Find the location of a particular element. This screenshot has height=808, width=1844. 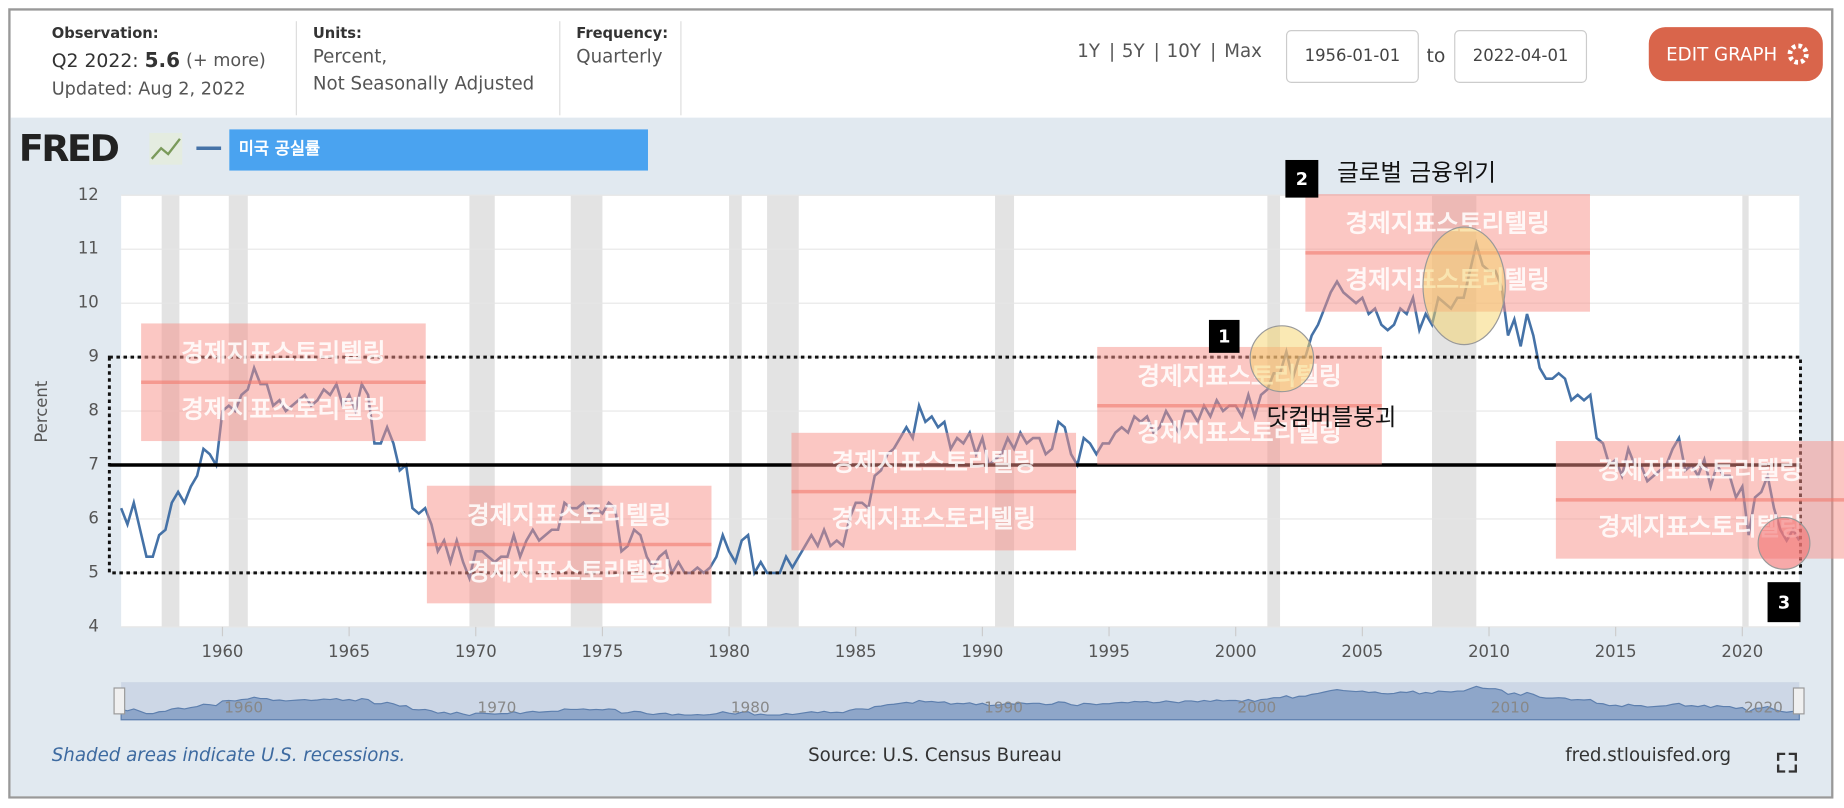

navigator-layer: 1960 1970 1980 1990 2000 2010 2020 is located at coordinates (960, 703).